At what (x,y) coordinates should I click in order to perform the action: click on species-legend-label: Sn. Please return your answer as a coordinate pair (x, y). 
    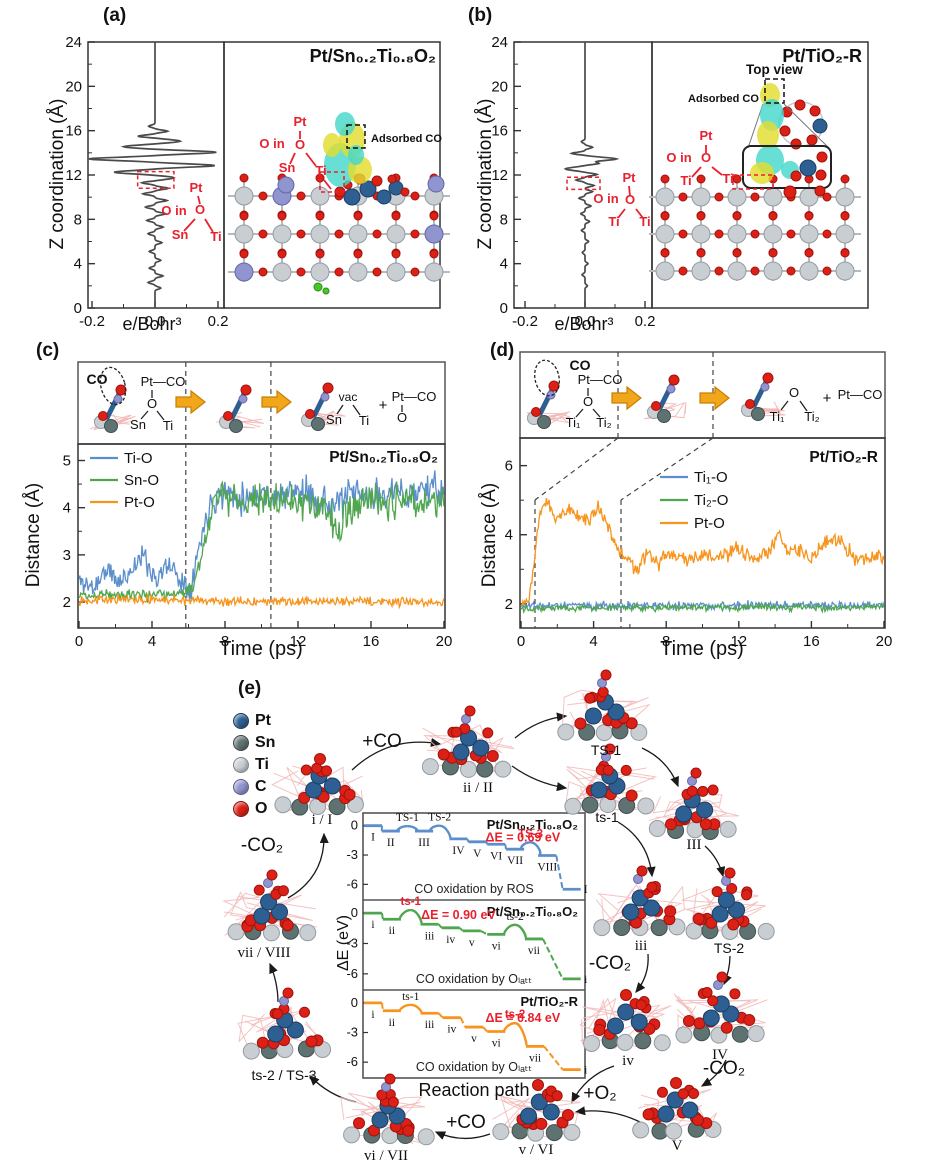
    Looking at the image, I should click on (265, 742).